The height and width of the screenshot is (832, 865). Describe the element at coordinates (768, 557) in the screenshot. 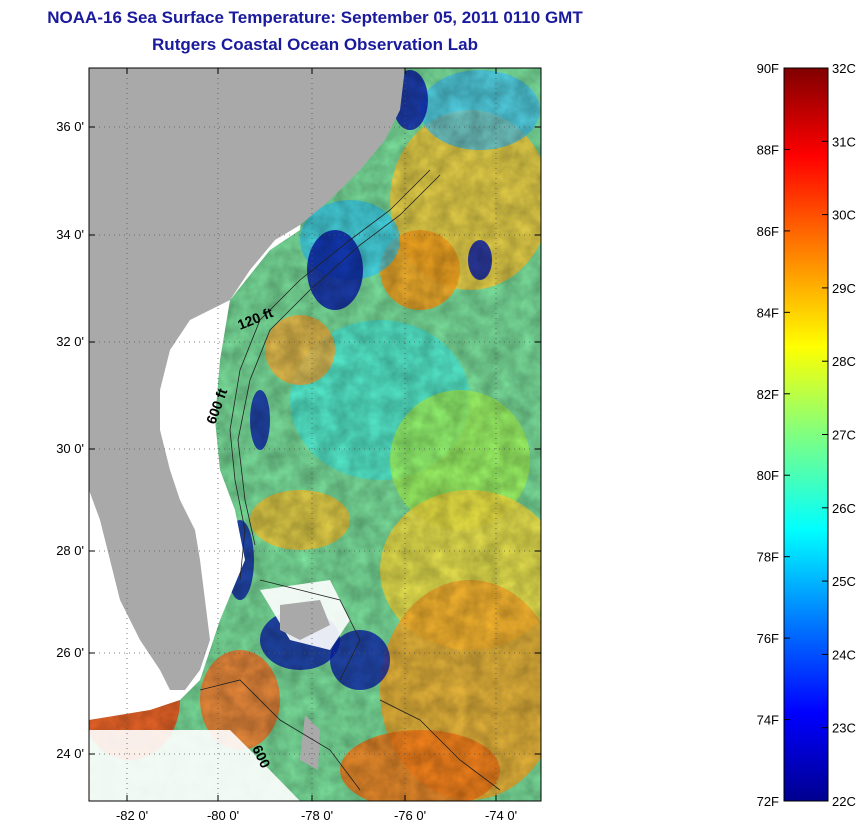

I see `colorbar-f-label: 78F` at that location.